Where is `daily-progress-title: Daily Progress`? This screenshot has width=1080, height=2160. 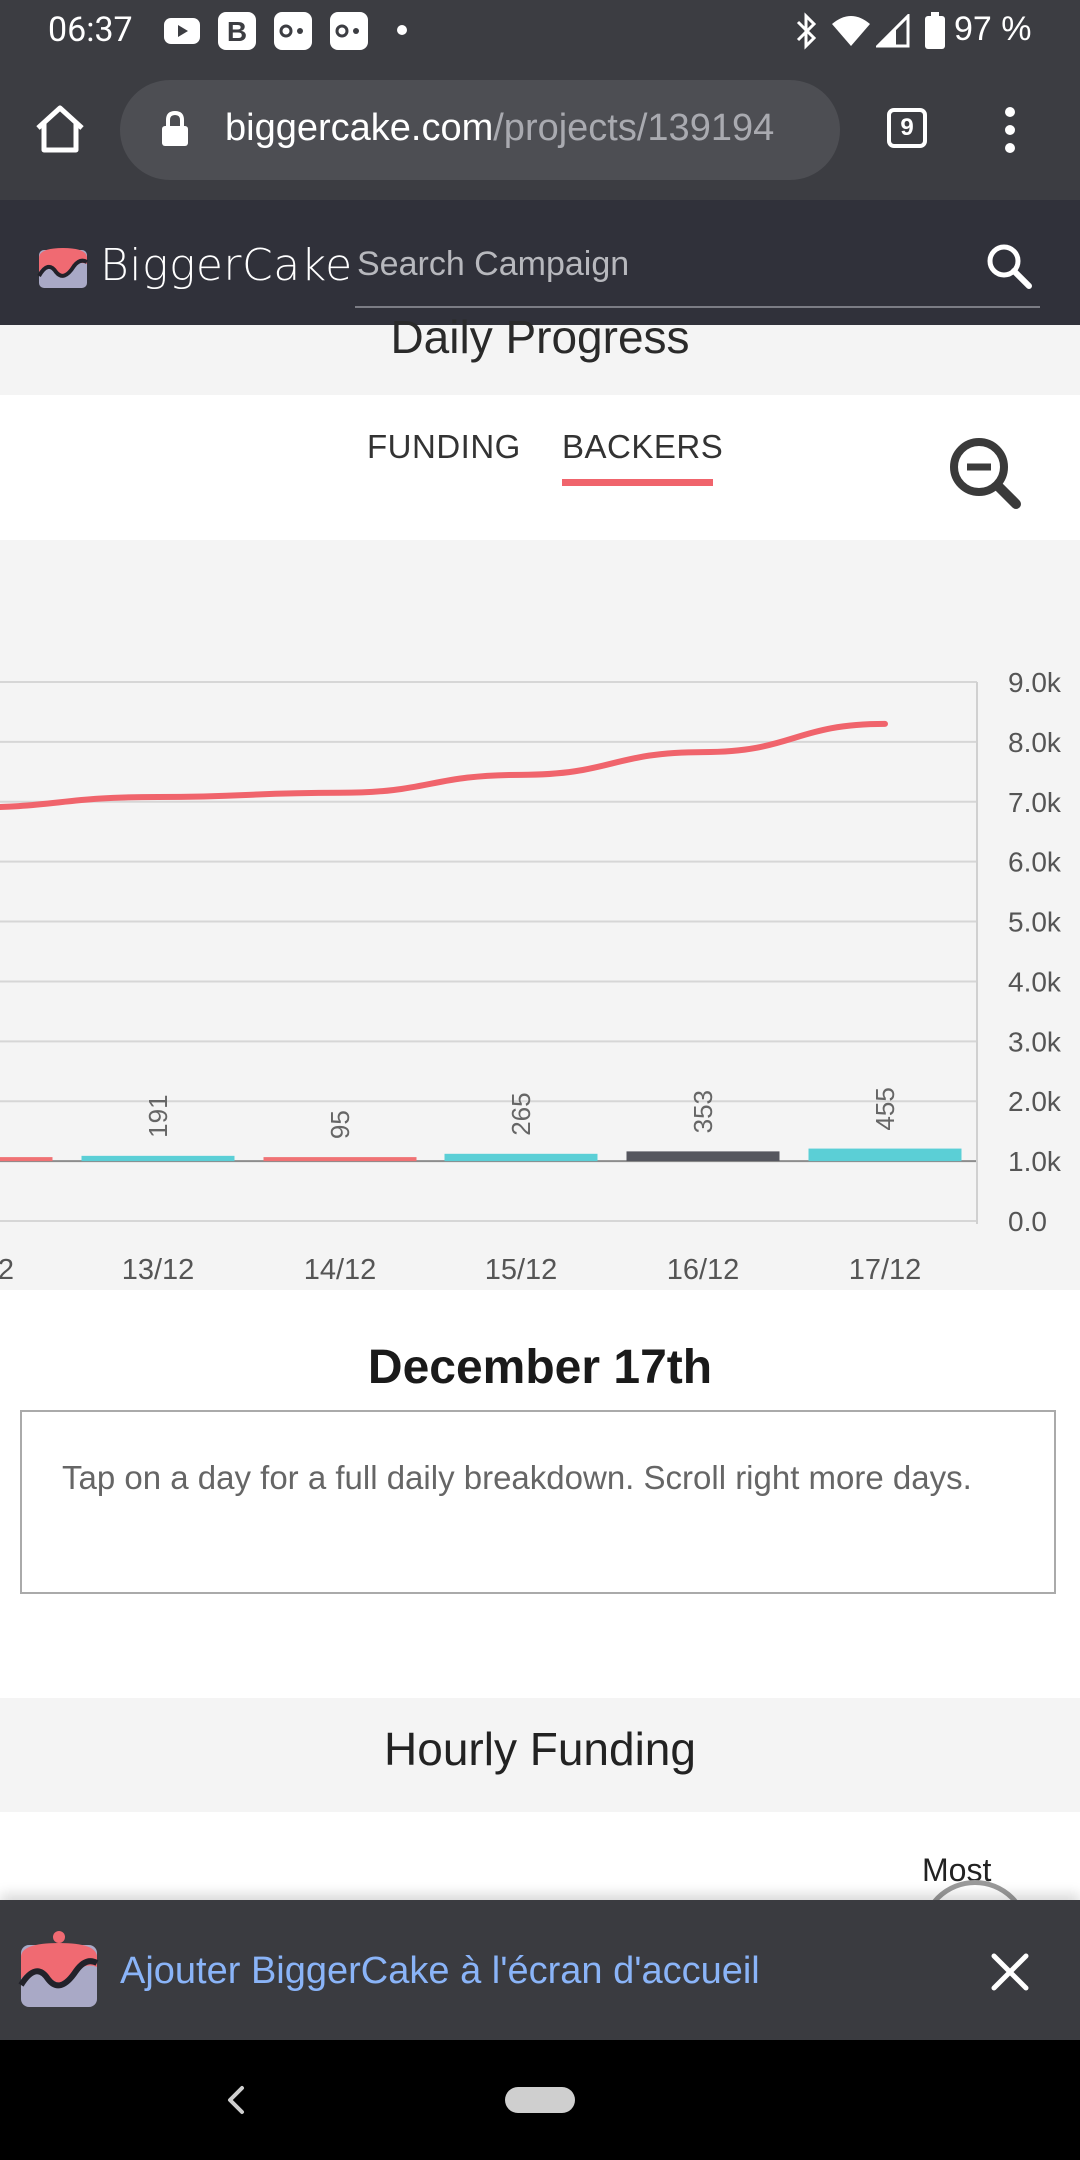
daily-progress-title: Daily Progress is located at coordinates (540, 337).